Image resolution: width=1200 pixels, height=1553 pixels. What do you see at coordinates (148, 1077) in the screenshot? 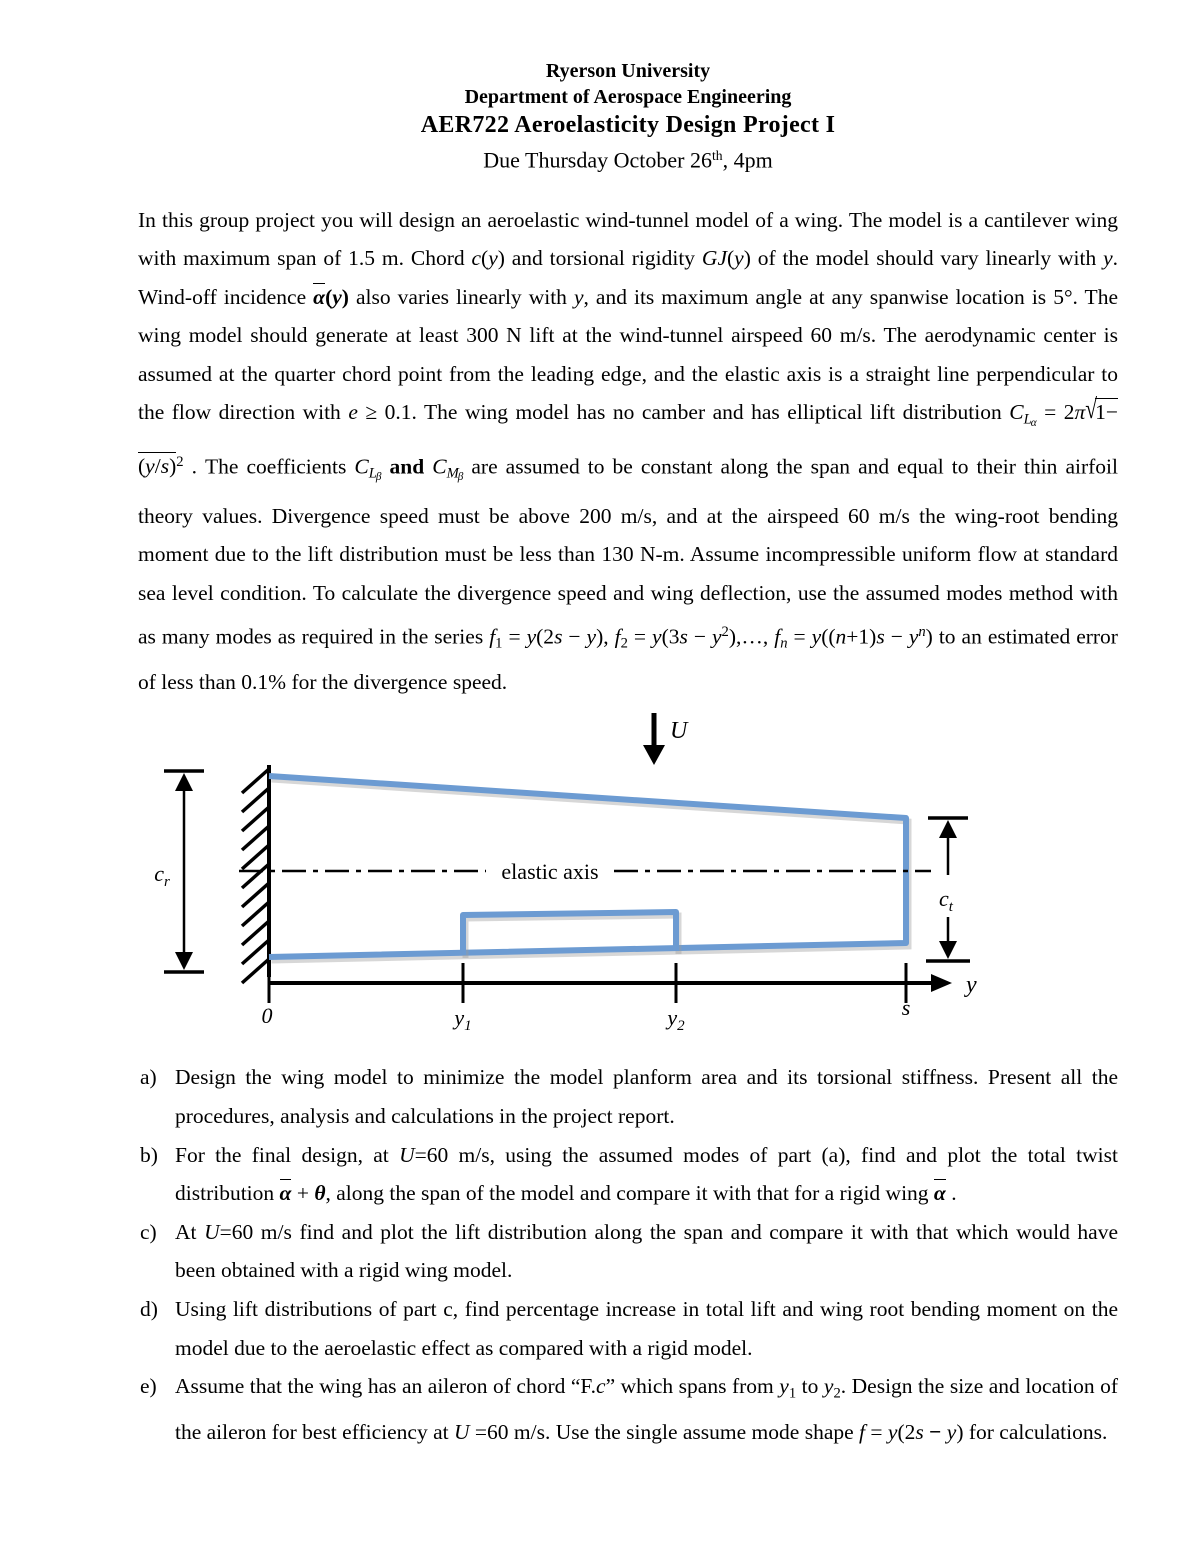
I see `task-marker: a)` at bounding box center [148, 1077].